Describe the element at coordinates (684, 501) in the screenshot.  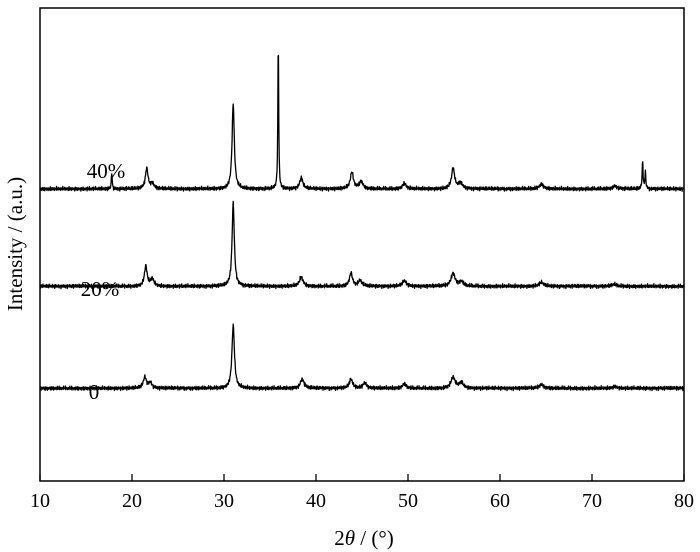
I see `x-tick-label: 80` at that location.